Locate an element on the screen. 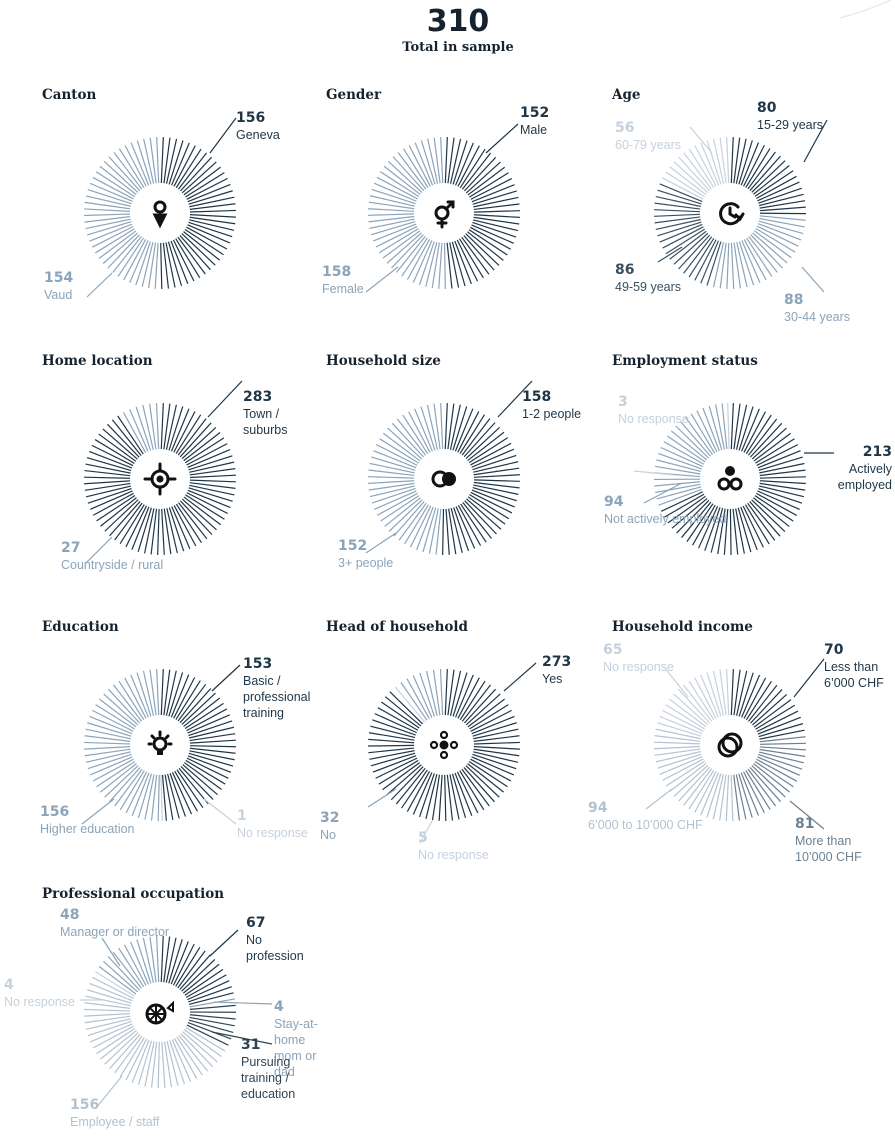 The width and height of the screenshot is (895, 1148). segment-label: Female is located at coordinates (343, 289).